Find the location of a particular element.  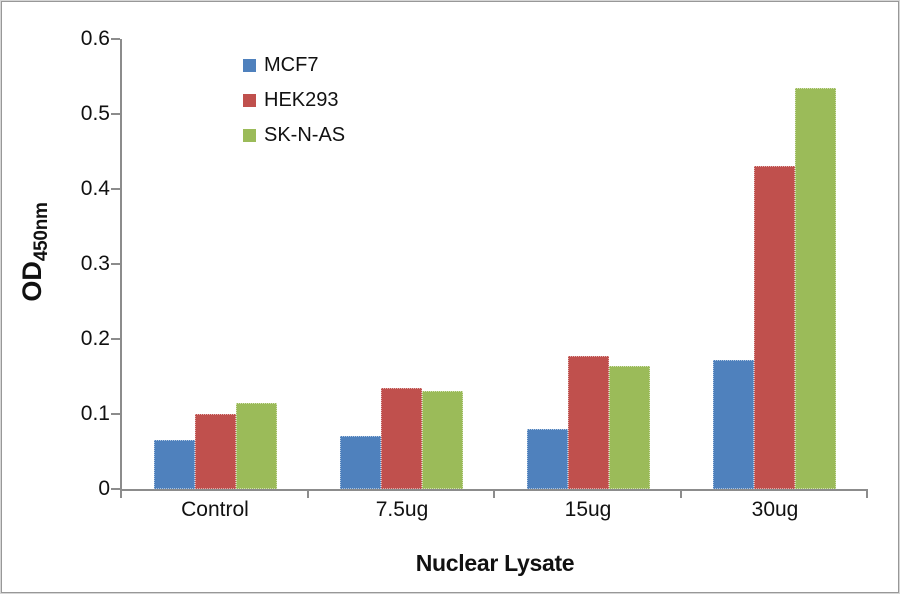

y-axis-tick-label: 0.2 is located at coordinates (95, 338).